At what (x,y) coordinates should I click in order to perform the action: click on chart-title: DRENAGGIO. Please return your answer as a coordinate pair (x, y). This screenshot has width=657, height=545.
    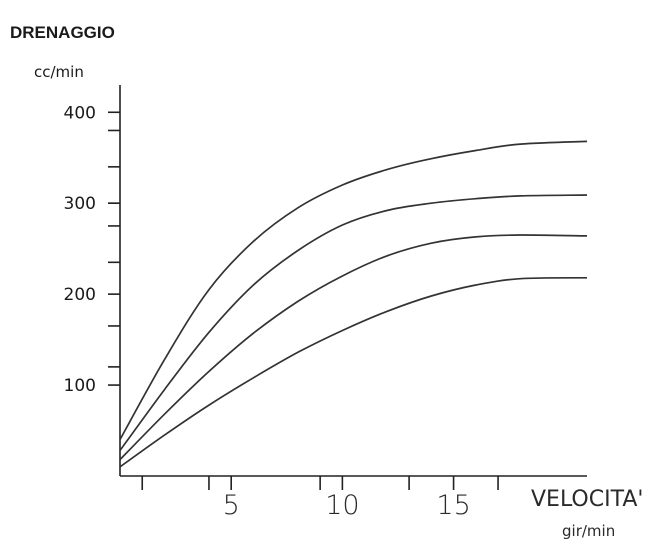
    Looking at the image, I should click on (62, 32).